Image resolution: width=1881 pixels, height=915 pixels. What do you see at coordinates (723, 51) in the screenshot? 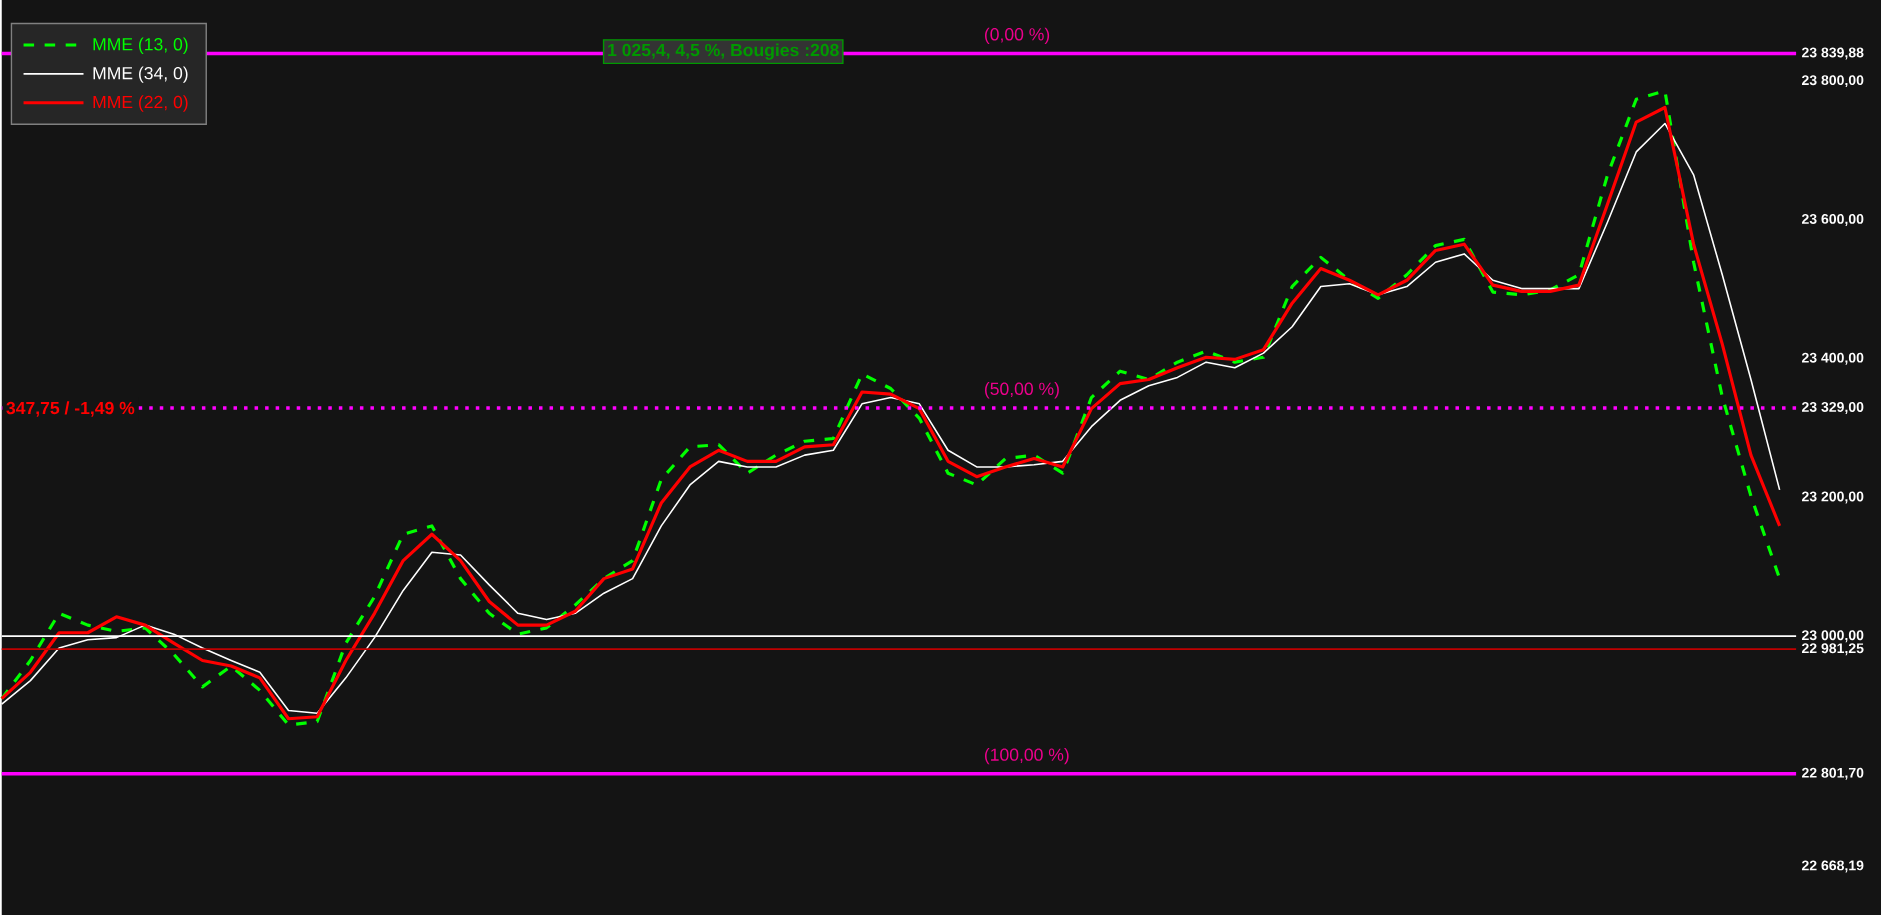
I see `annotation: 1 025,4, 4,5 %, Bougies :208` at bounding box center [723, 51].